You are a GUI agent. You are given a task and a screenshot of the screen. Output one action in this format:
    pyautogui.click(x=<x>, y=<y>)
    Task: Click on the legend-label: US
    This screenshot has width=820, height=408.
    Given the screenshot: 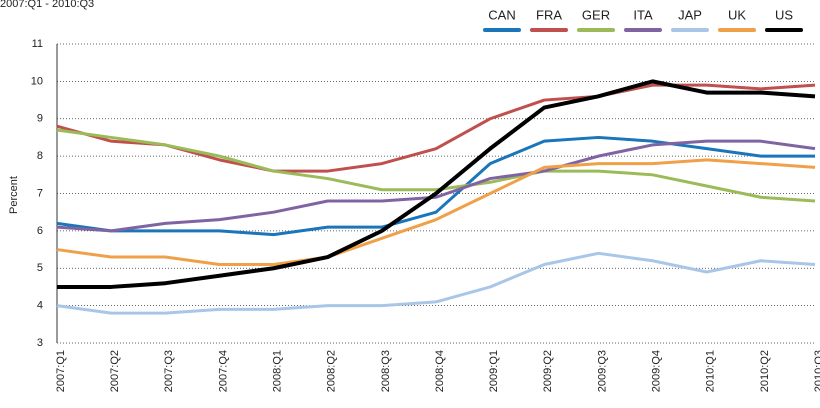 What is the action you would take?
    pyautogui.click(x=784, y=14)
    